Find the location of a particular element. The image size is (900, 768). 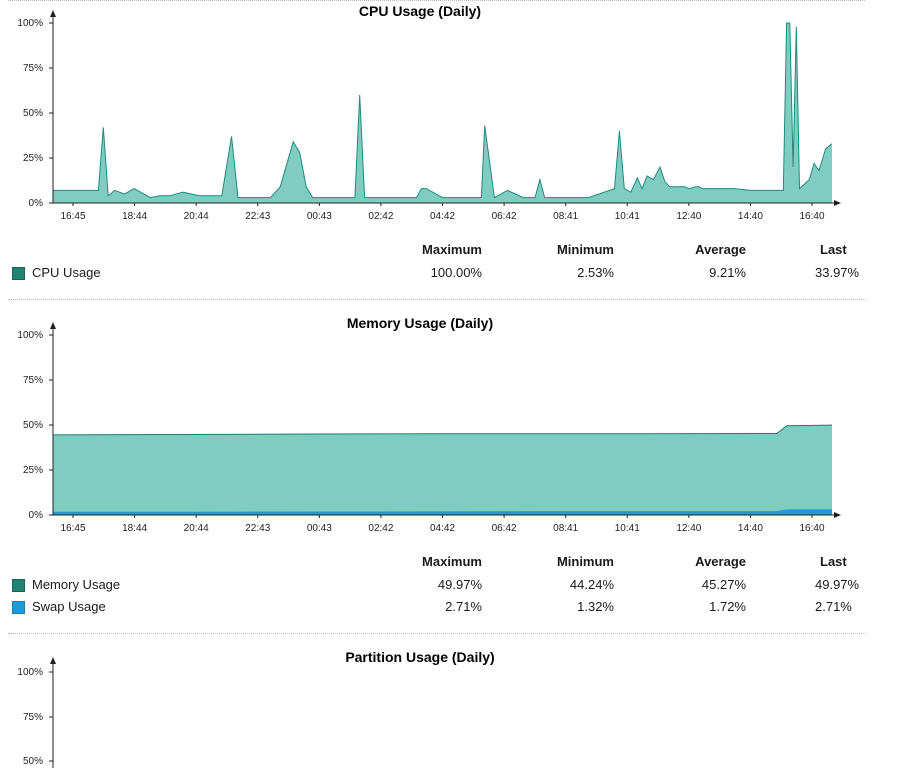

mem-xtick-label-8: 08:41 is located at coordinates (565, 528).